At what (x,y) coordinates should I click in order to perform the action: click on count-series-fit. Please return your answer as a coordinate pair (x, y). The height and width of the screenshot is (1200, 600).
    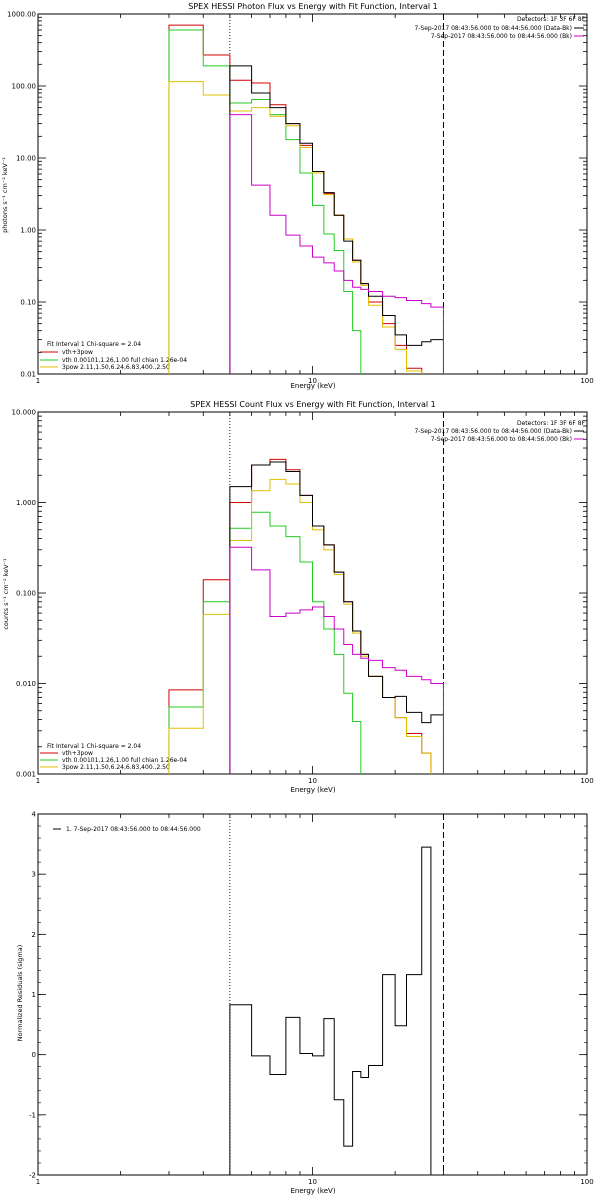
    Looking at the image, I should click on (306, 616).